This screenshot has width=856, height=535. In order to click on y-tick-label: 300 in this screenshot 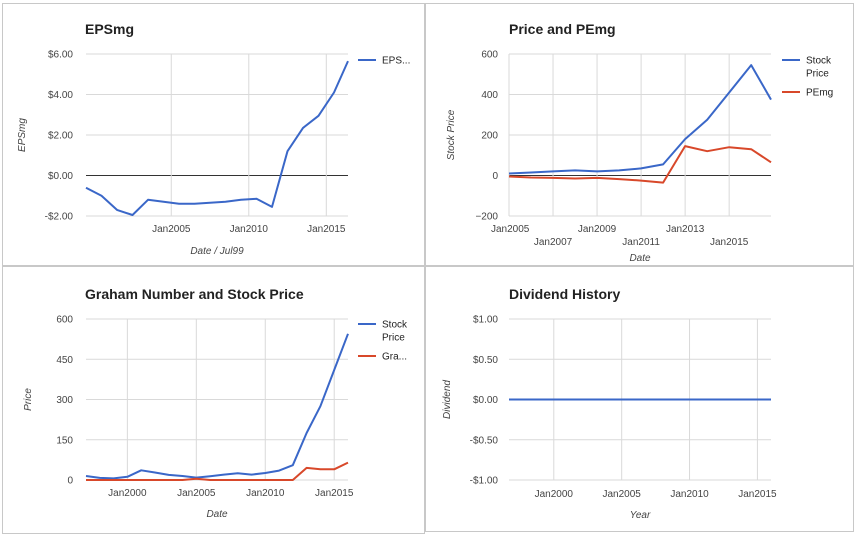, I will do `click(64, 400)`.